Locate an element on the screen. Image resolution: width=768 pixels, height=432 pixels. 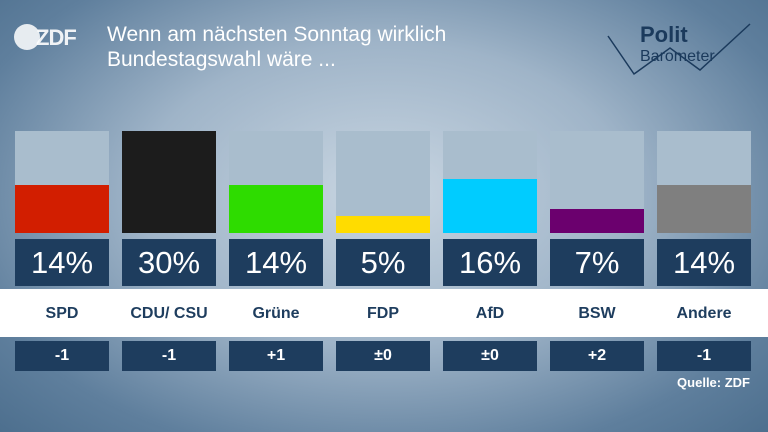
bar-column: 5% is located at coordinates (383, 208).